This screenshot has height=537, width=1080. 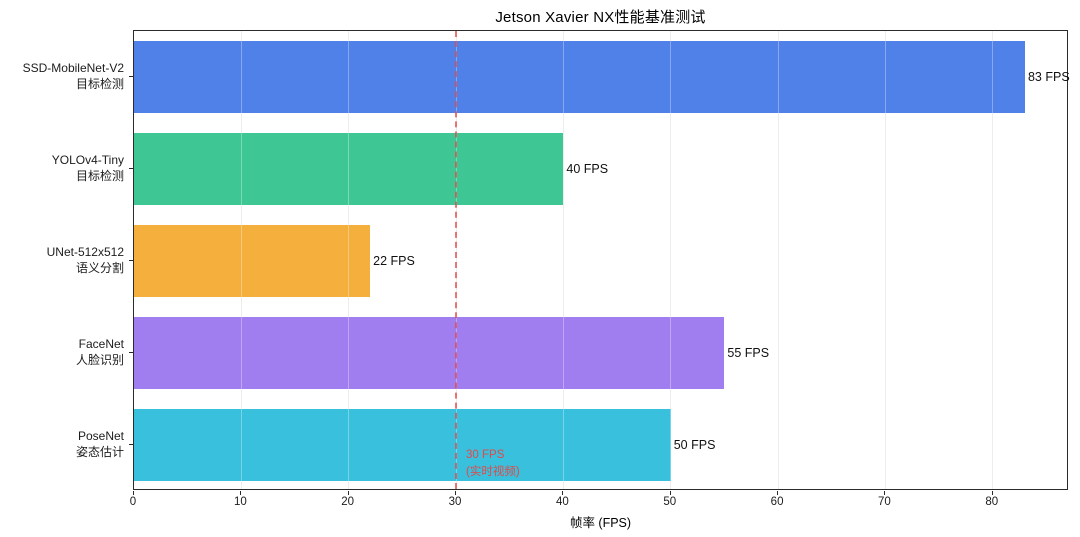 What do you see at coordinates (73, 68) in the screenshot?
I see `ytick-model-name: SSD-MobileNet-V2` at bounding box center [73, 68].